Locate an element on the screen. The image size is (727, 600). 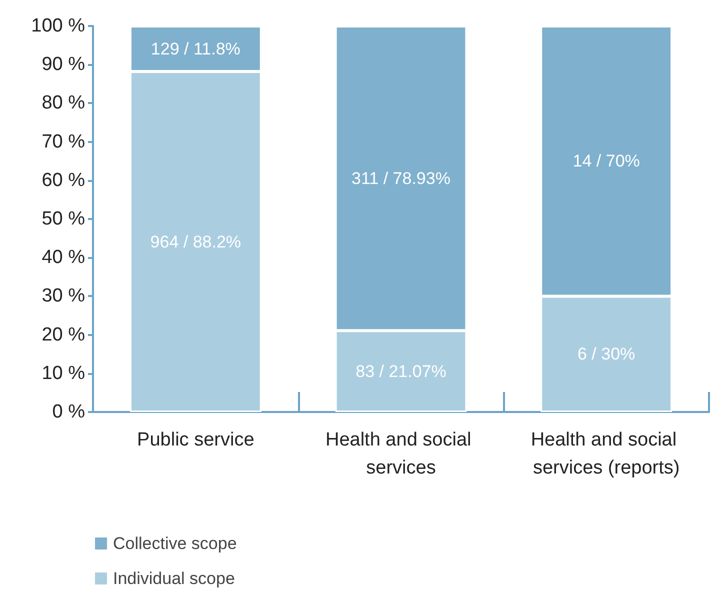
y-tick-label: 50 % is located at coordinates (64, 219).